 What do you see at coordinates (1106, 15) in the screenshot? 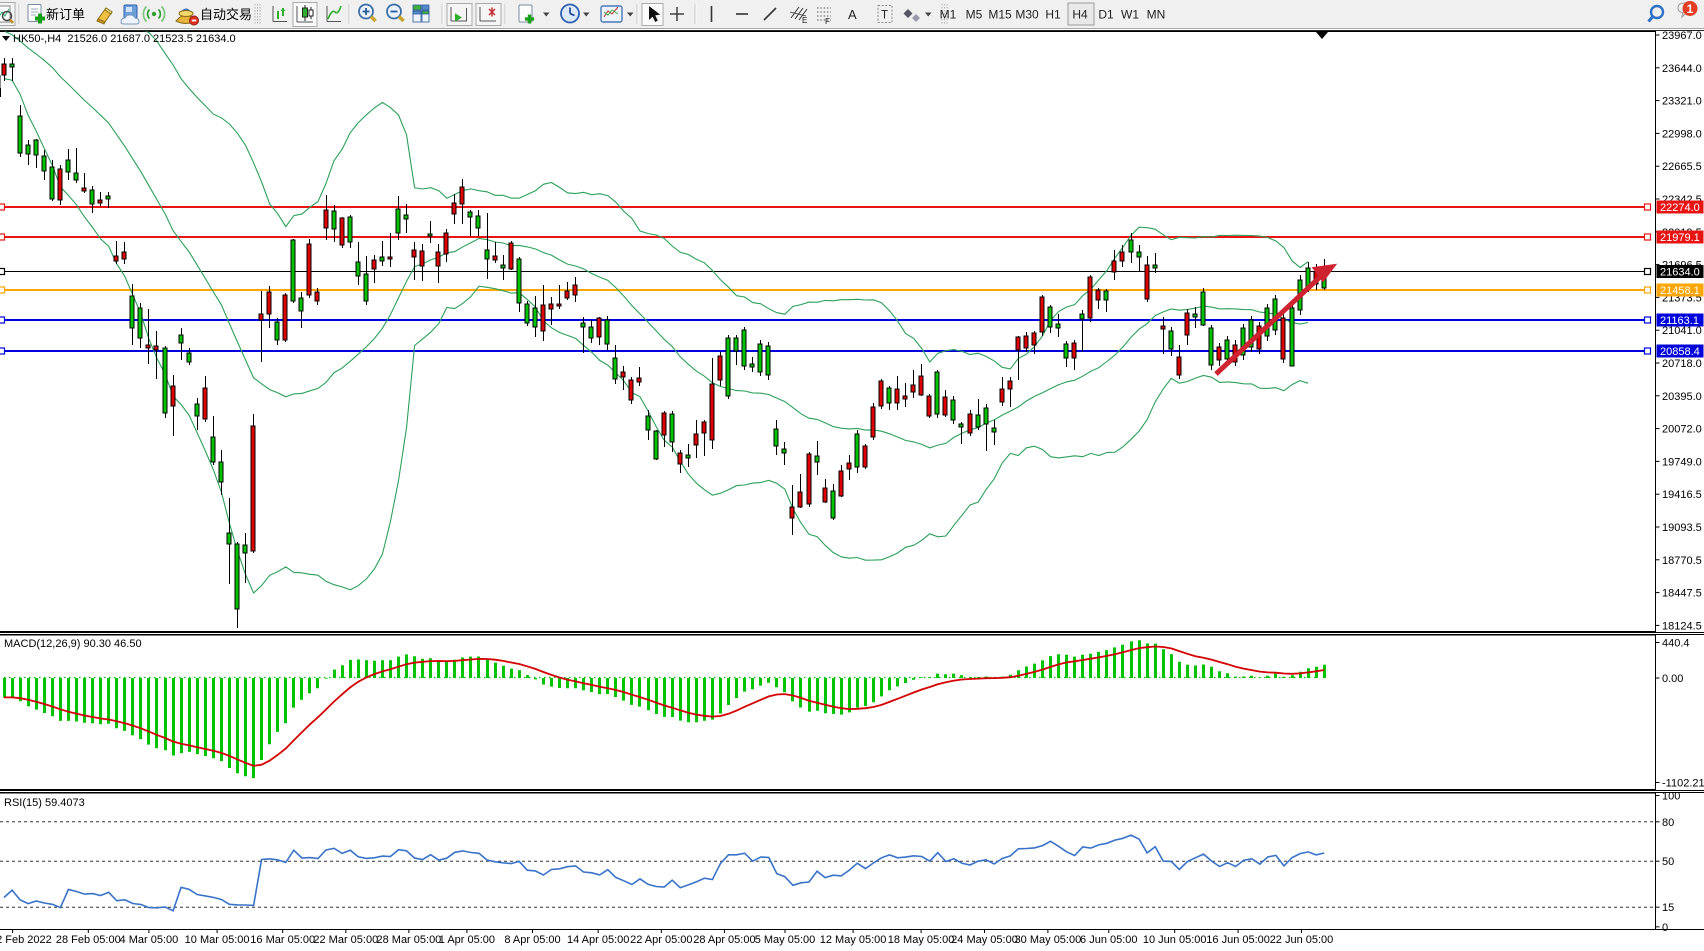
I see `svg-text: D1` at bounding box center [1106, 15].